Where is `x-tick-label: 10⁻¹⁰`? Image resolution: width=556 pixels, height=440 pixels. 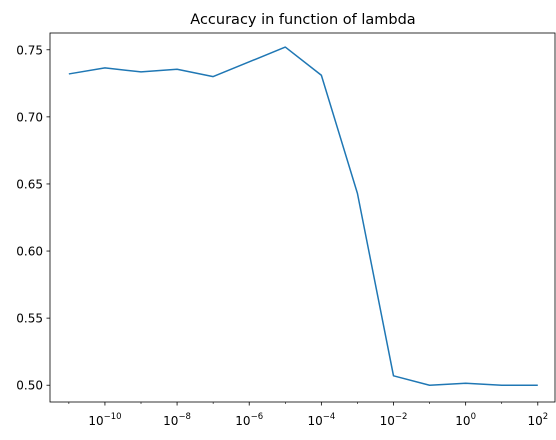
x-tick-label: 10⁻¹⁰ is located at coordinates (104, 420).